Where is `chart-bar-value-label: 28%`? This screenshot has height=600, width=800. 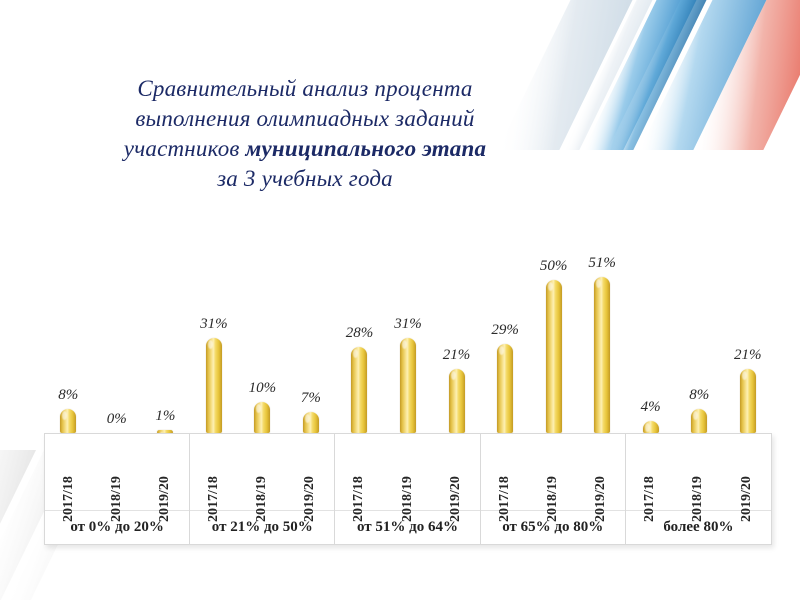 chart-bar-value-label: 28% is located at coordinates (359, 333).